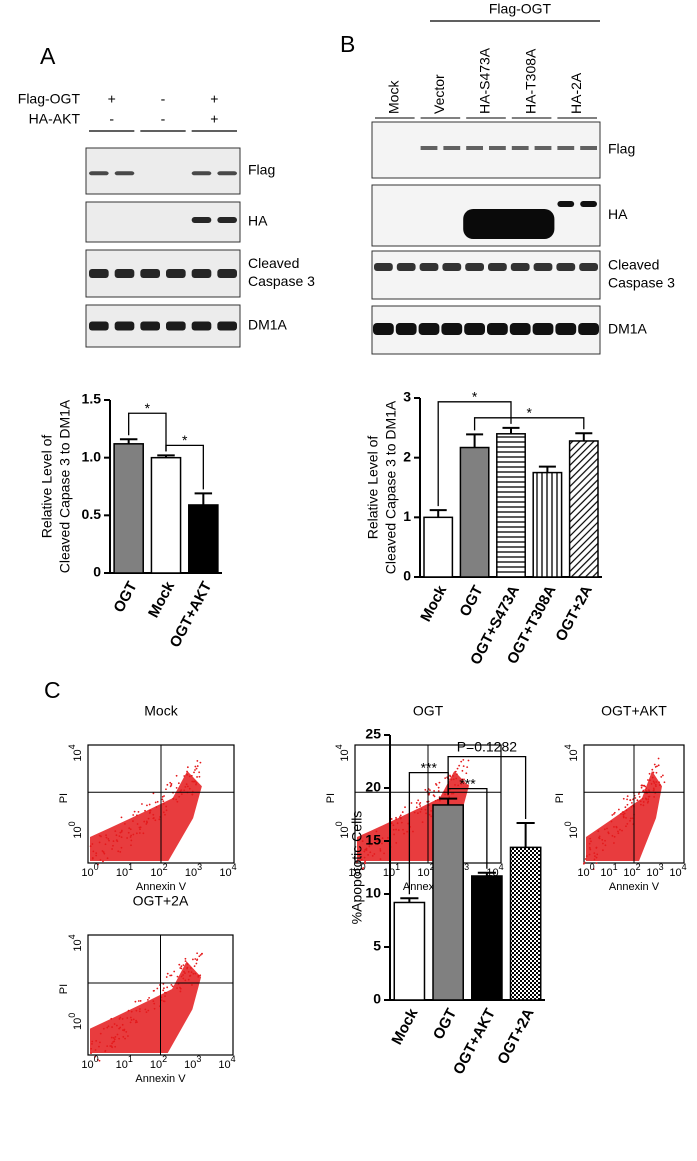 The image size is (697, 1161). I want to click on band-label: Flag, so click(621, 149).